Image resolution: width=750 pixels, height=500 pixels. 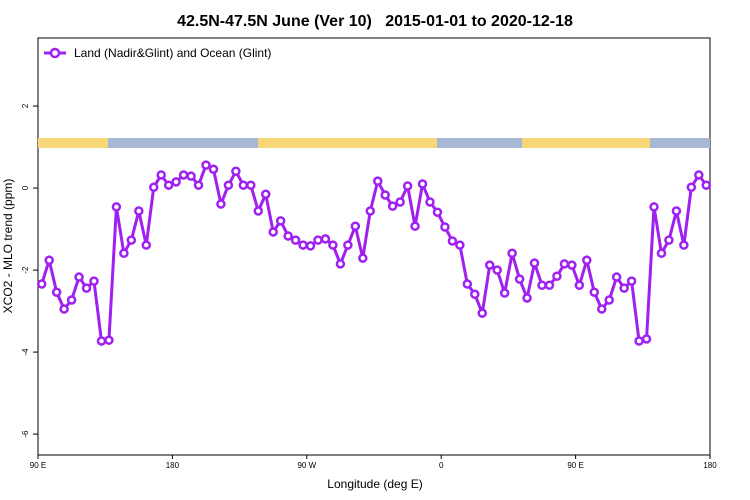 What do you see at coordinates (172, 53) in the screenshot?
I see `legend-label: Land (Nadir&Glint) and Ocean (Glint)` at bounding box center [172, 53].